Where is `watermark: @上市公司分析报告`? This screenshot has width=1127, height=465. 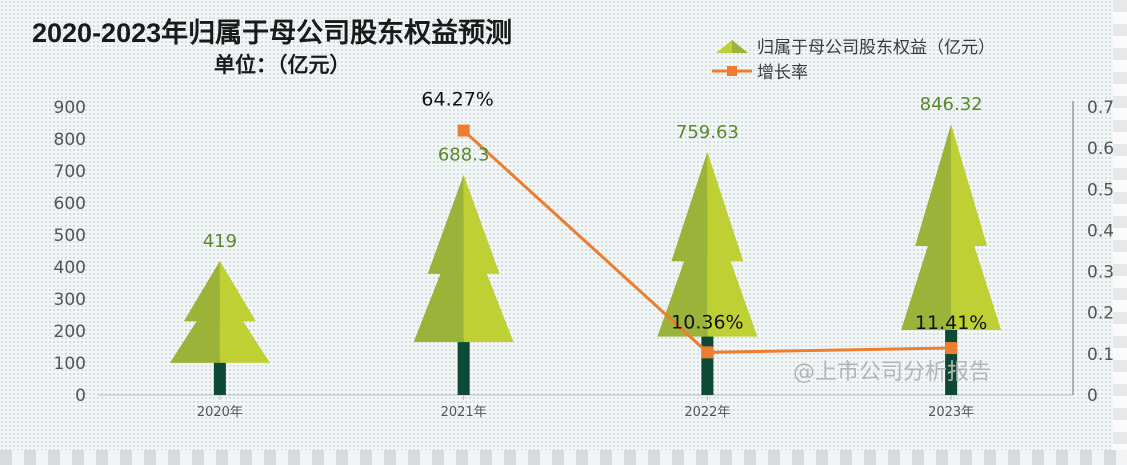
watermark: @上市公司分析报告 is located at coordinates (892, 372).